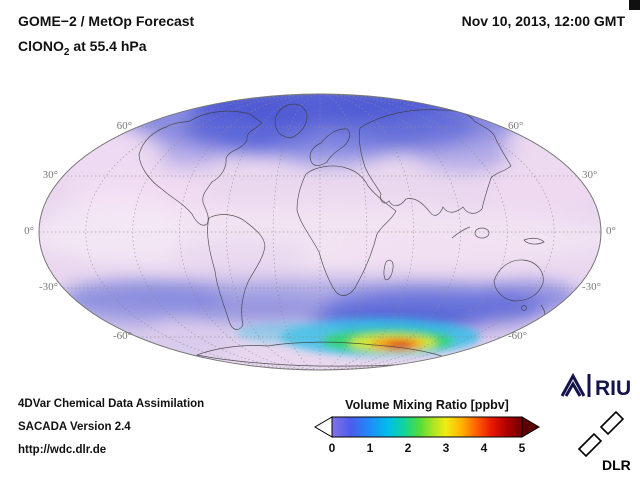  I want to click on riu-logo: RIU, so click(595, 386).